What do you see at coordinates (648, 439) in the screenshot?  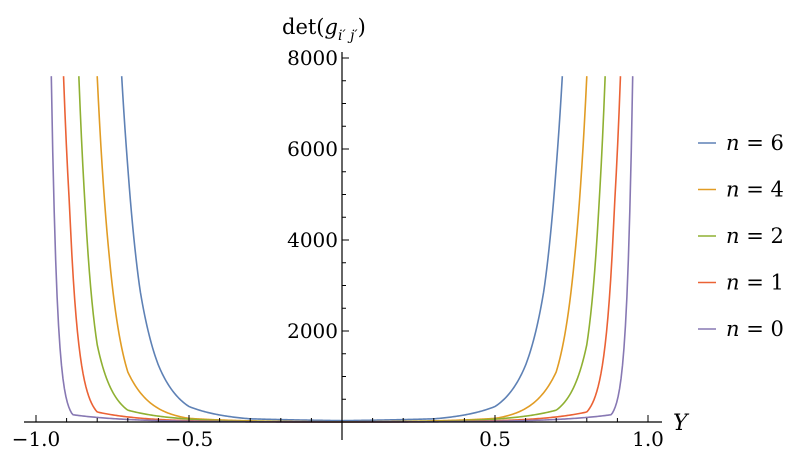 I see `x-tick-label: 1.0` at bounding box center [648, 439].